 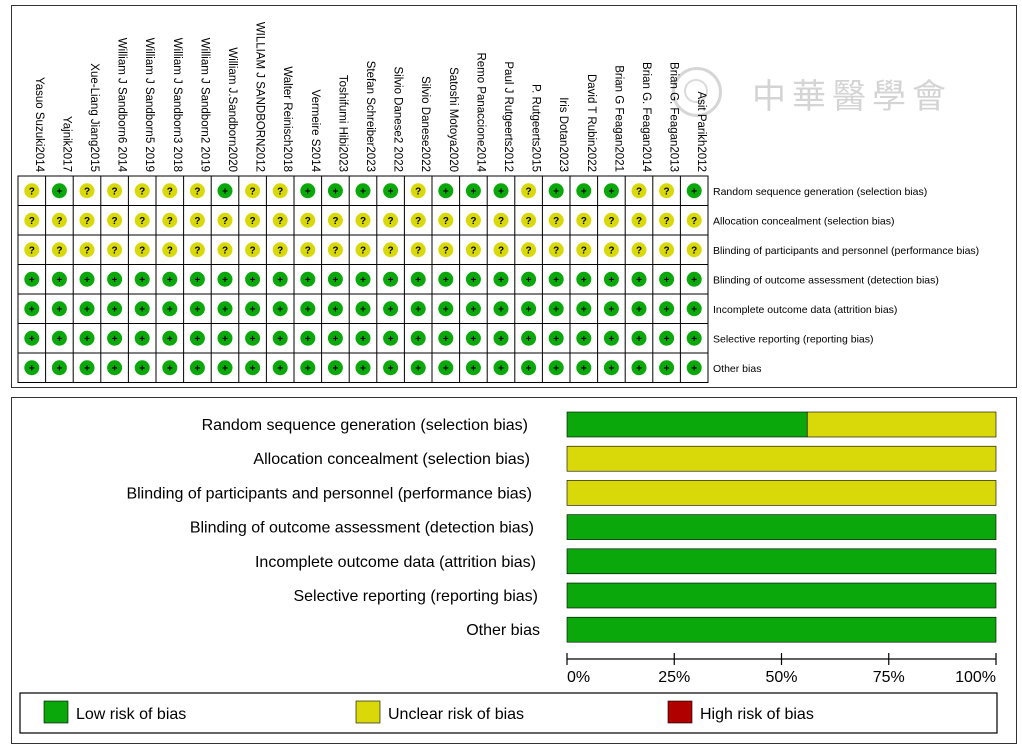 What do you see at coordinates (398, 120) in the screenshot?
I see `study-label: Silvio Danese2 2022` at bounding box center [398, 120].